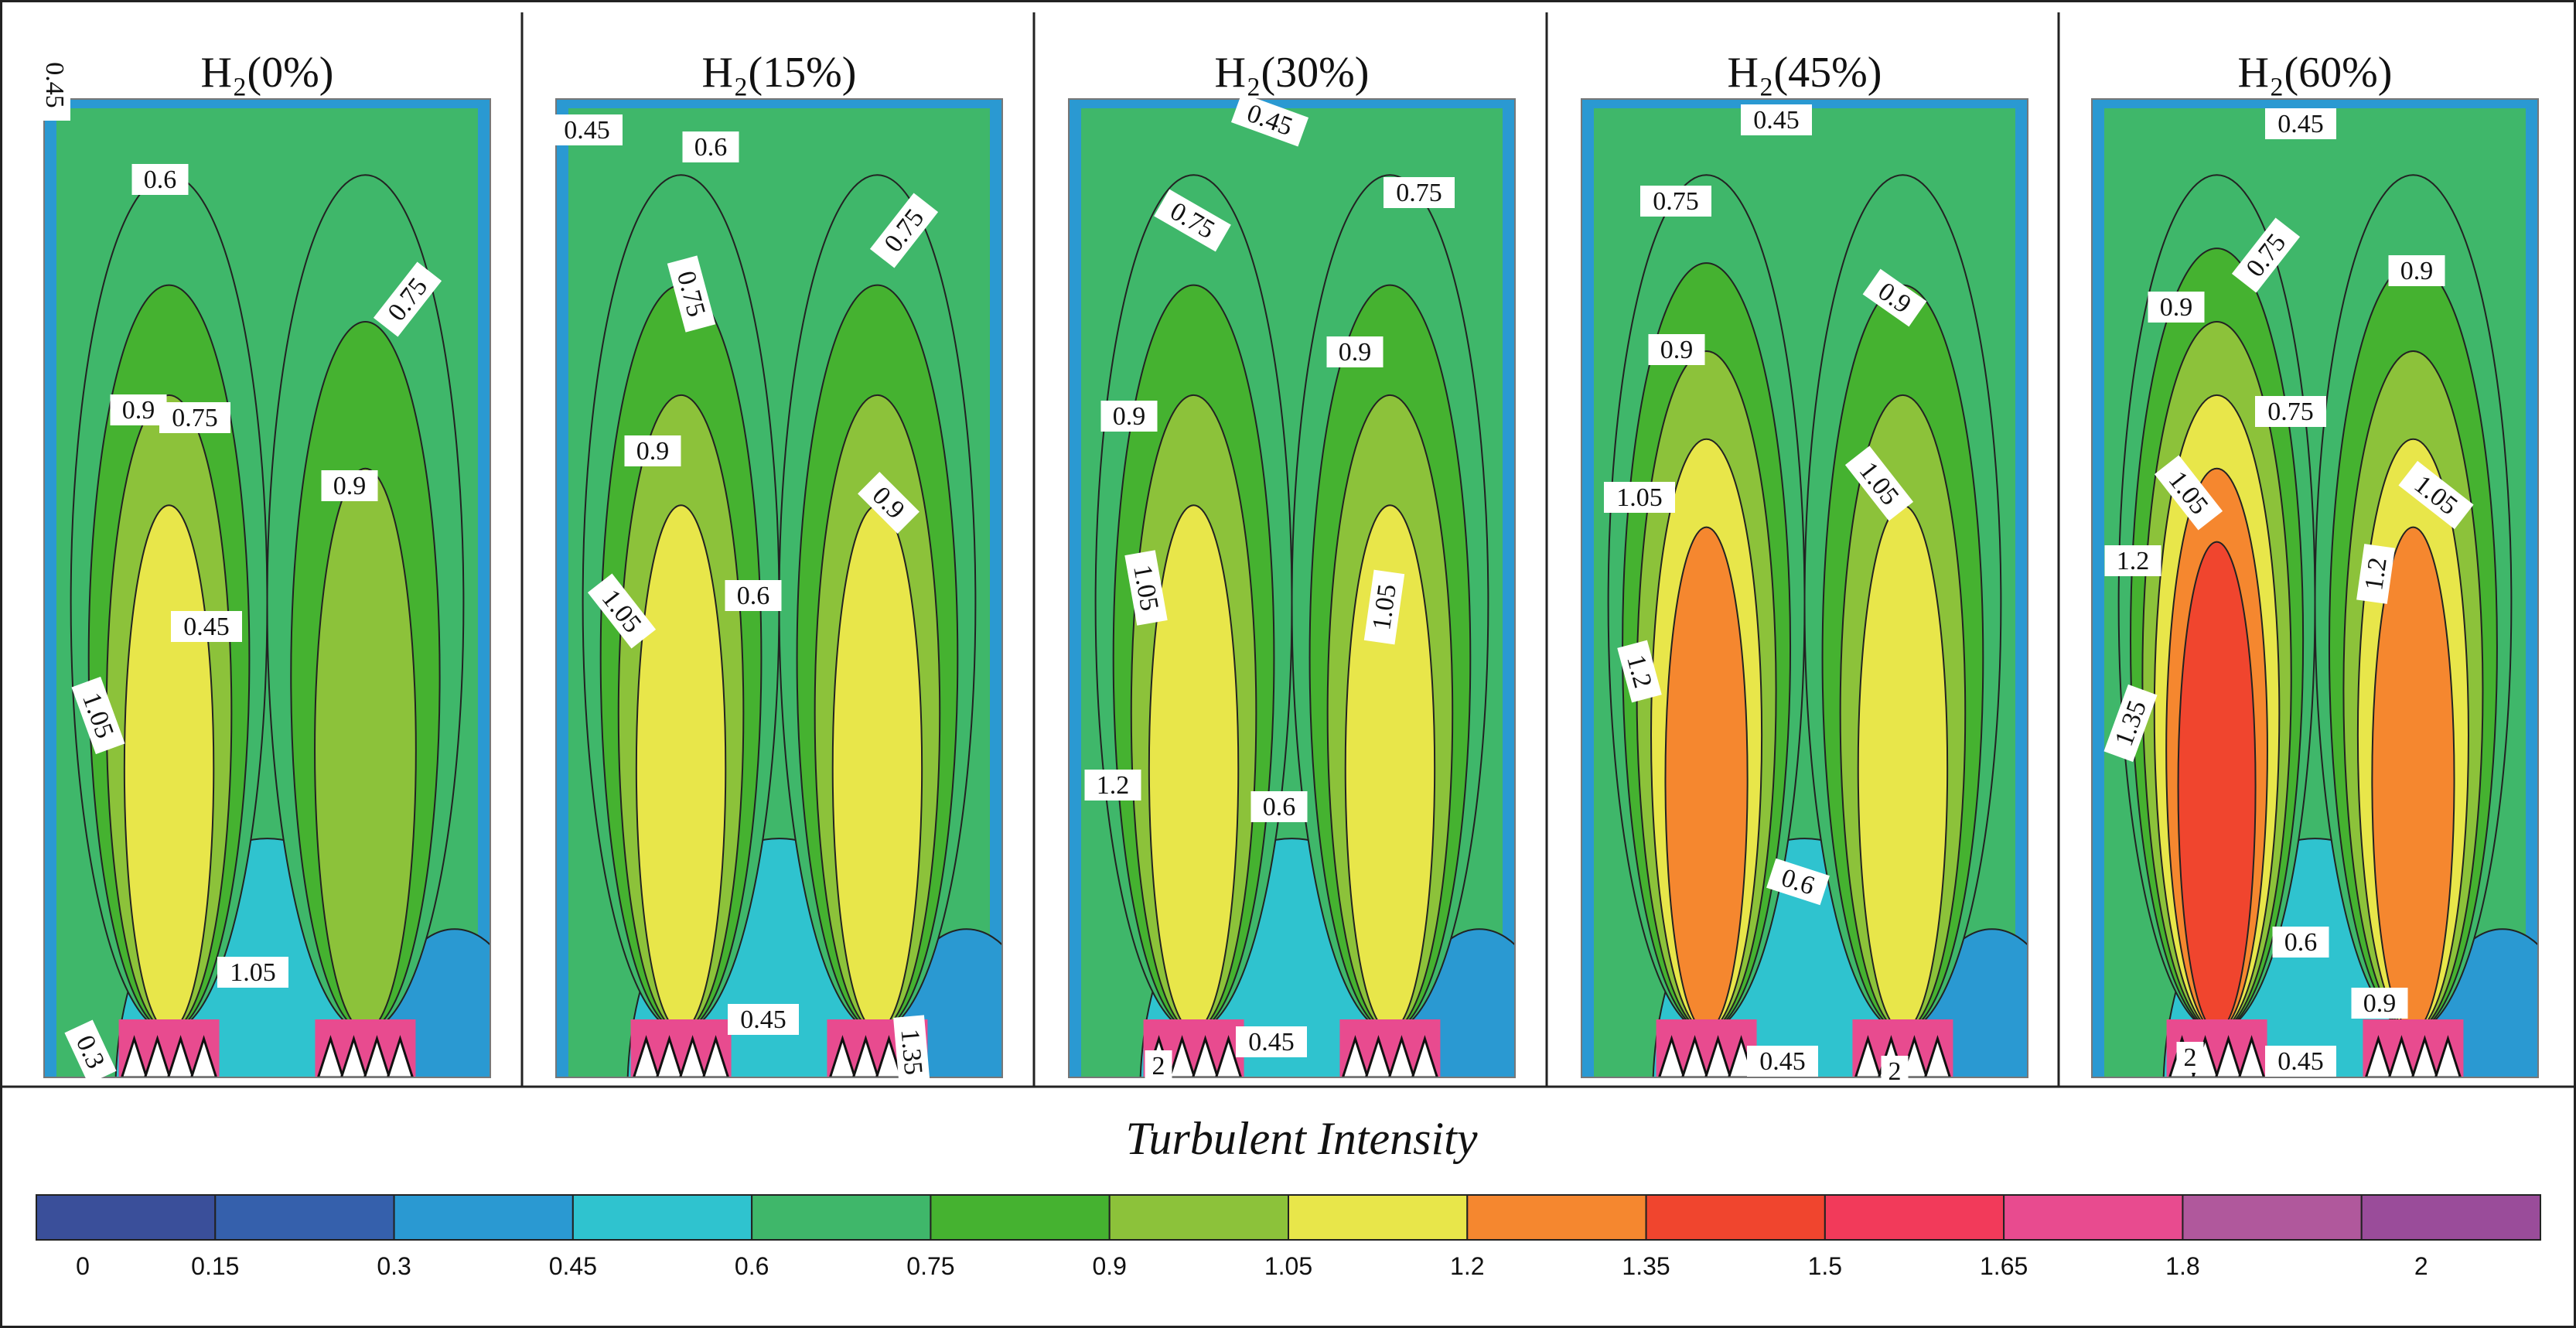  What do you see at coordinates (1646, 1266) in the screenshot?
I see `colorbar-tick-label: 1.35` at bounding box center [1646, 1266].